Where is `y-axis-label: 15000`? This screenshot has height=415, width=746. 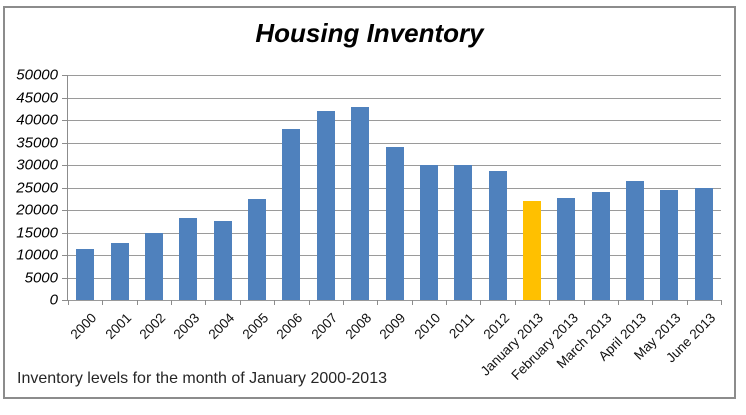 y-axis-label: 15000 is located at coordinates (37, 232).